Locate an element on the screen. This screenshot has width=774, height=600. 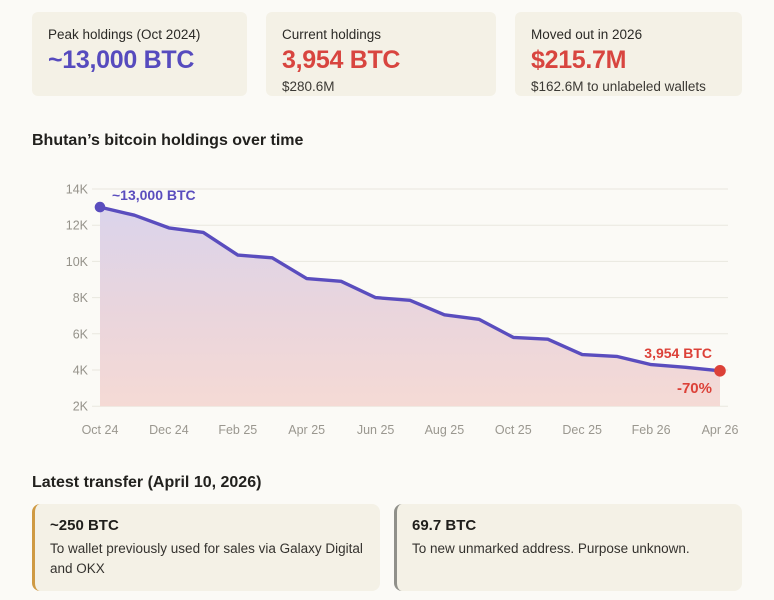
x-tick-label: Feb 25 is located at coordinates (237, 430).